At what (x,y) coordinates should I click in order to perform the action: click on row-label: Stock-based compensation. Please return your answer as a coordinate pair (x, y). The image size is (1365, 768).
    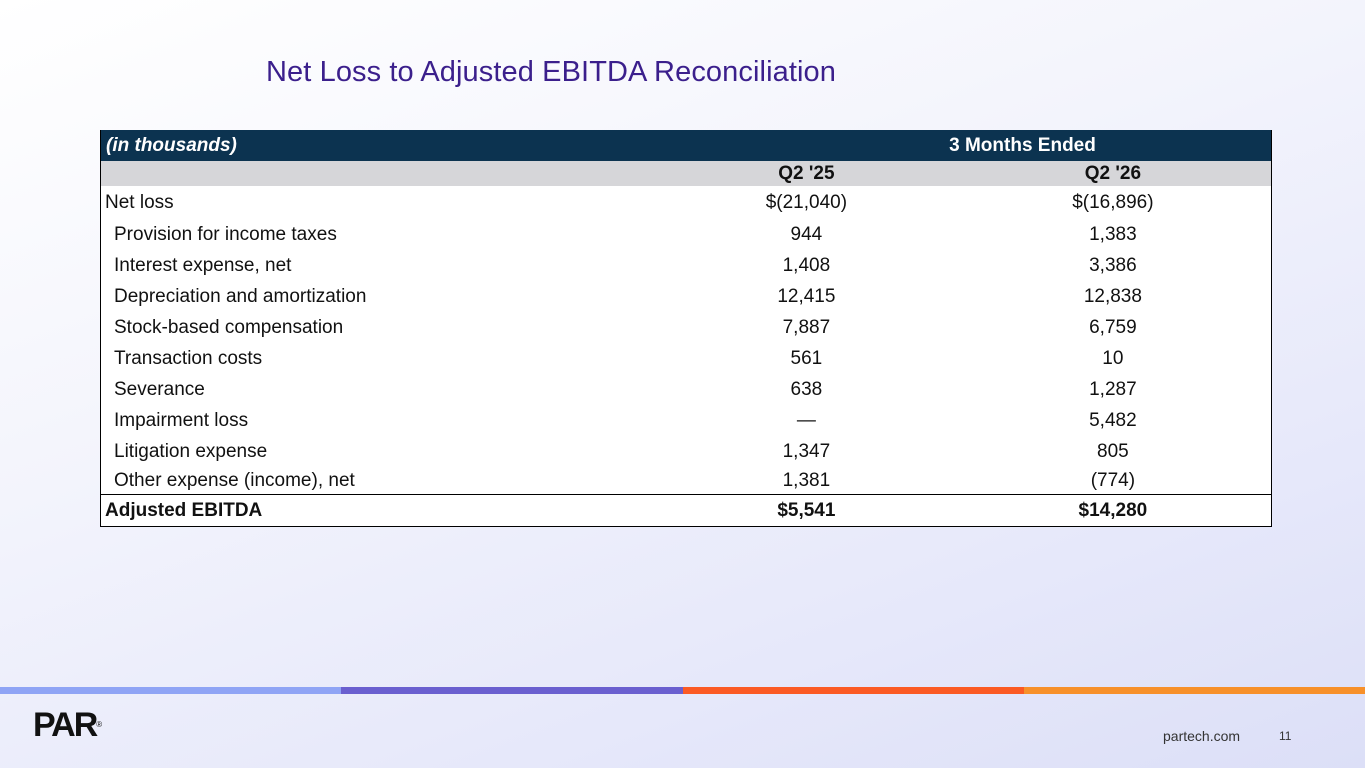
    Looking at the image, I should click on (379, 327).